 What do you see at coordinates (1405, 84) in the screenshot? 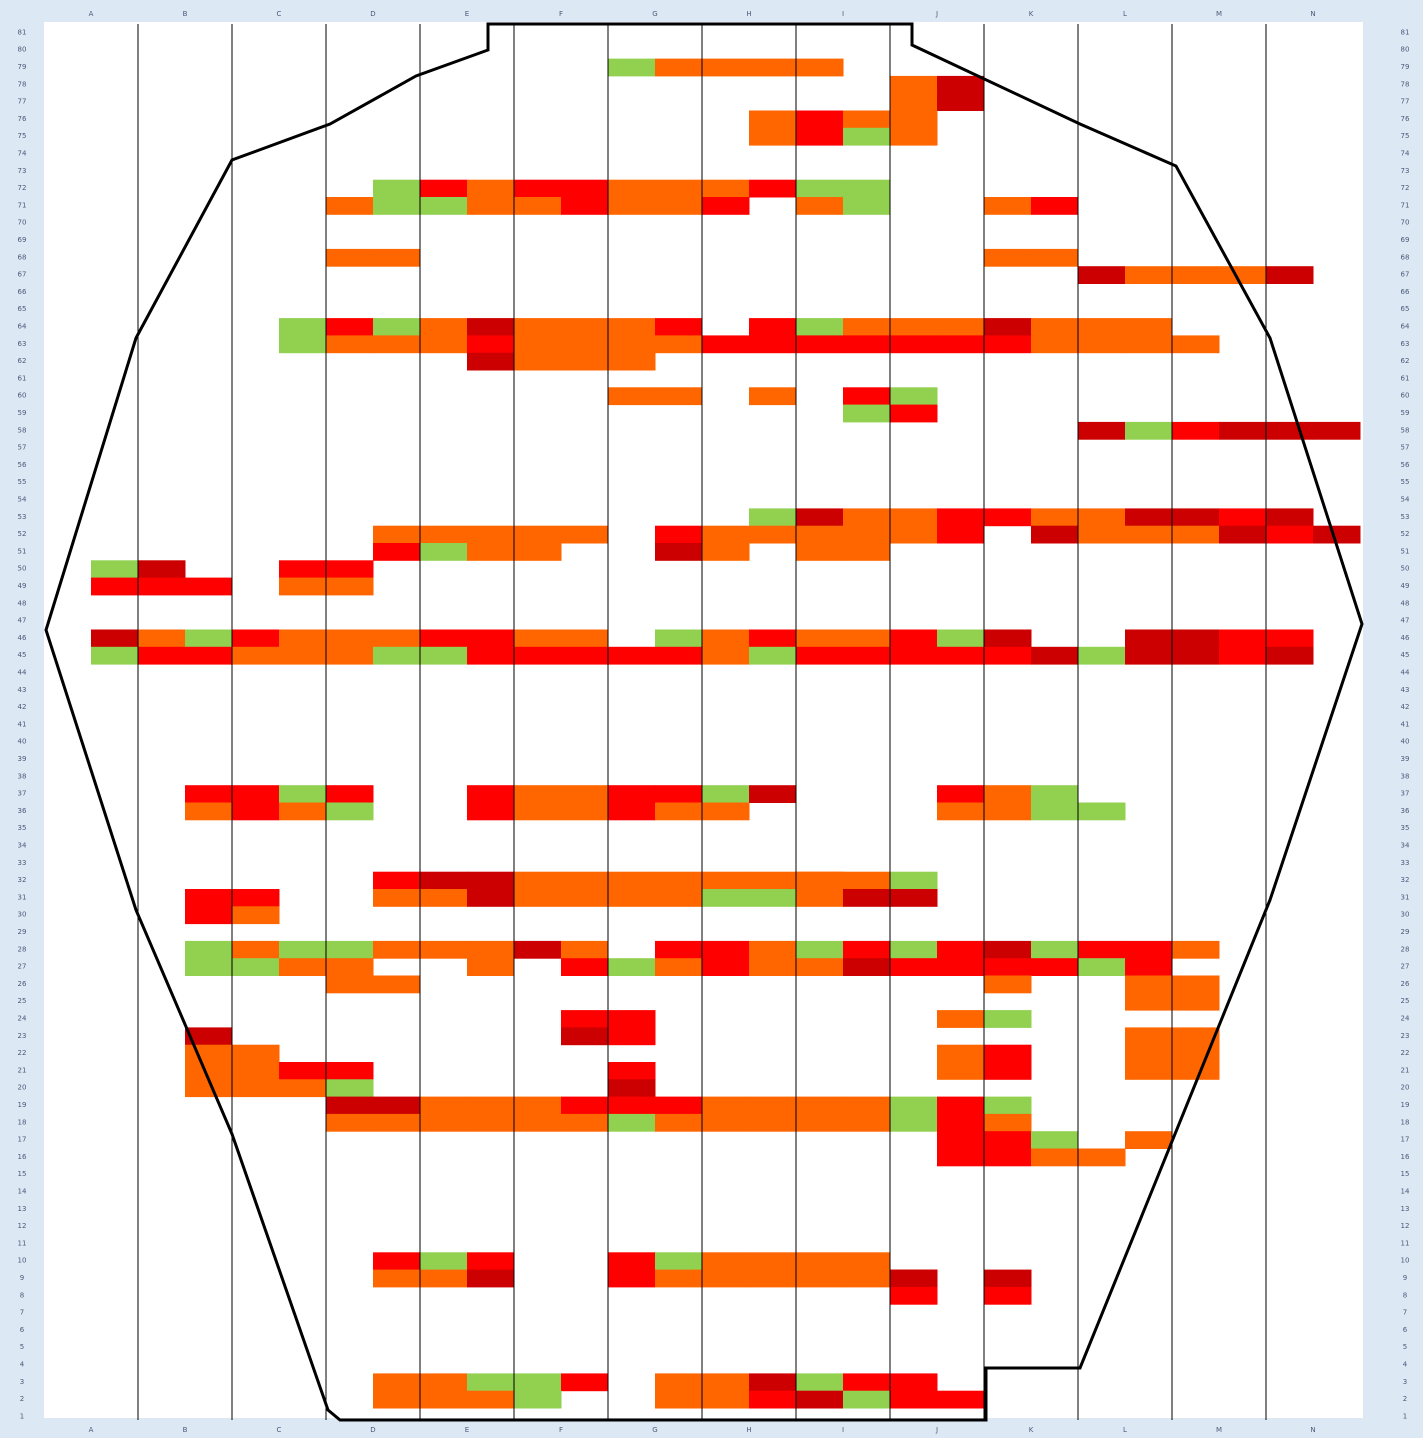
I see `row-label-right: 78` at bounding box center [1405, 84].